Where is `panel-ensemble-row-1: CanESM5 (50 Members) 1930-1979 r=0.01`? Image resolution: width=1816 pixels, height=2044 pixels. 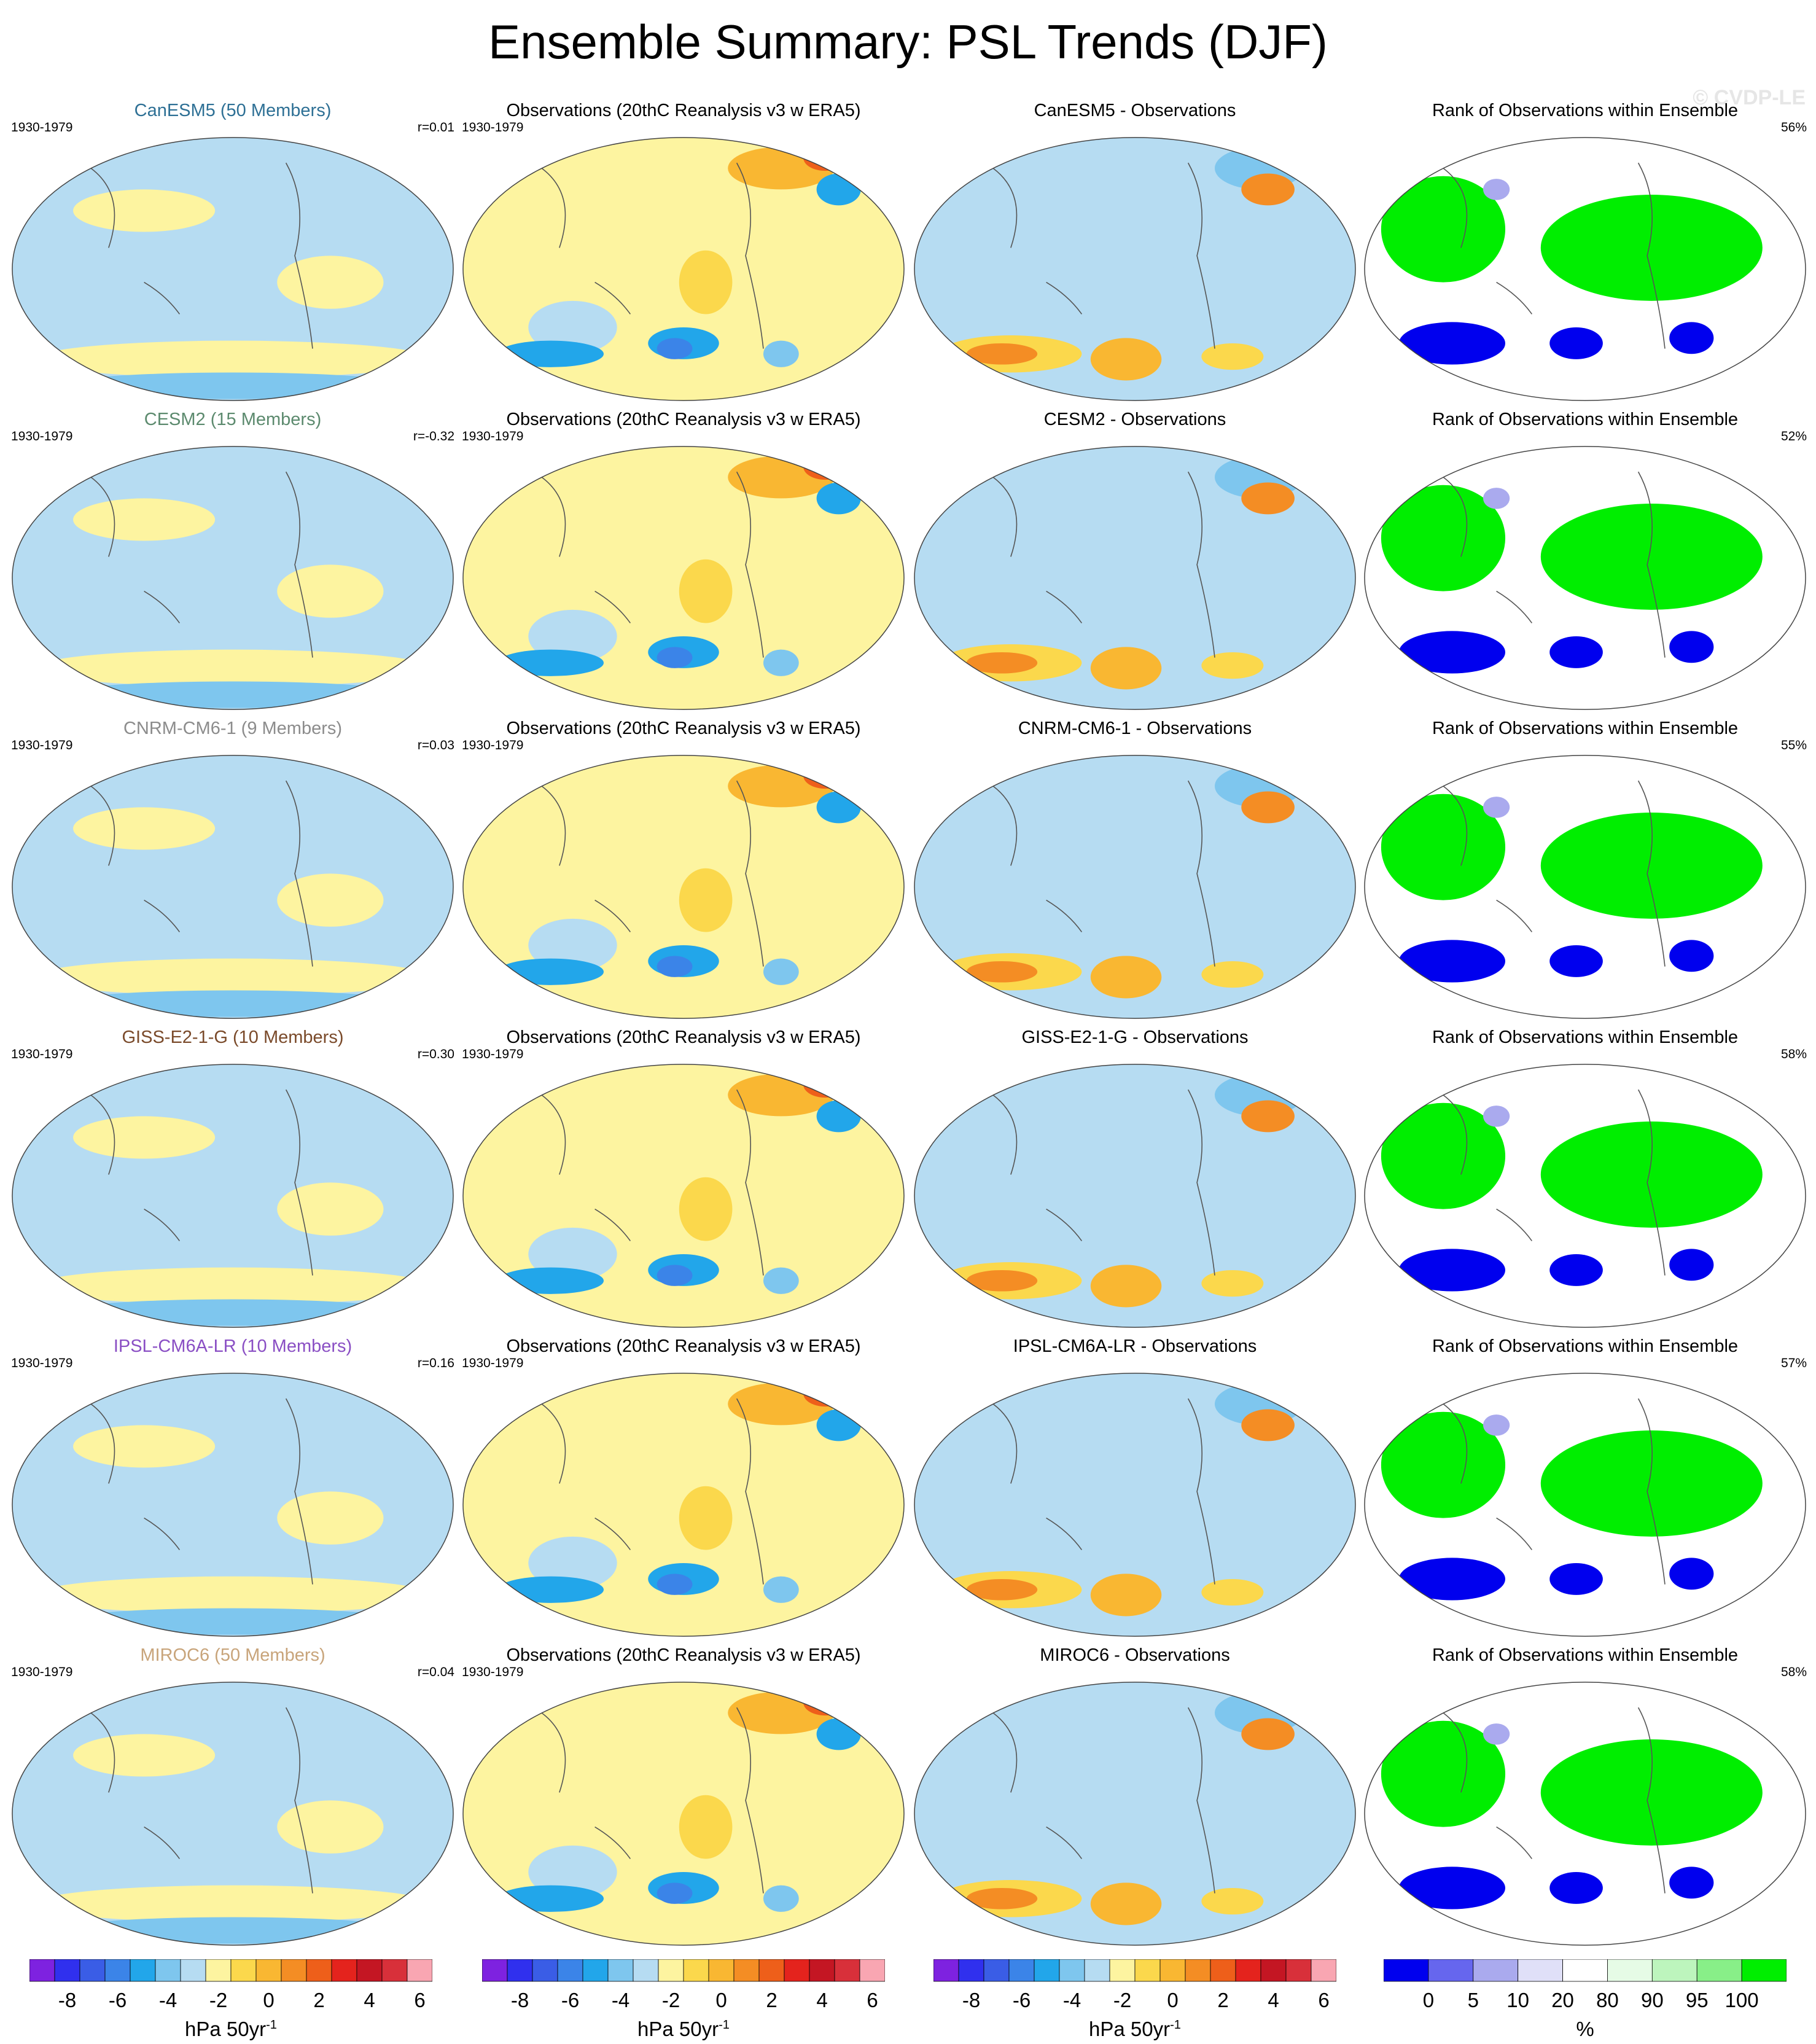 panel-ensemble-row-1: CanESM5 (50 Members) 1930-1979 r=0.01 is located at coordinates (232, 251).